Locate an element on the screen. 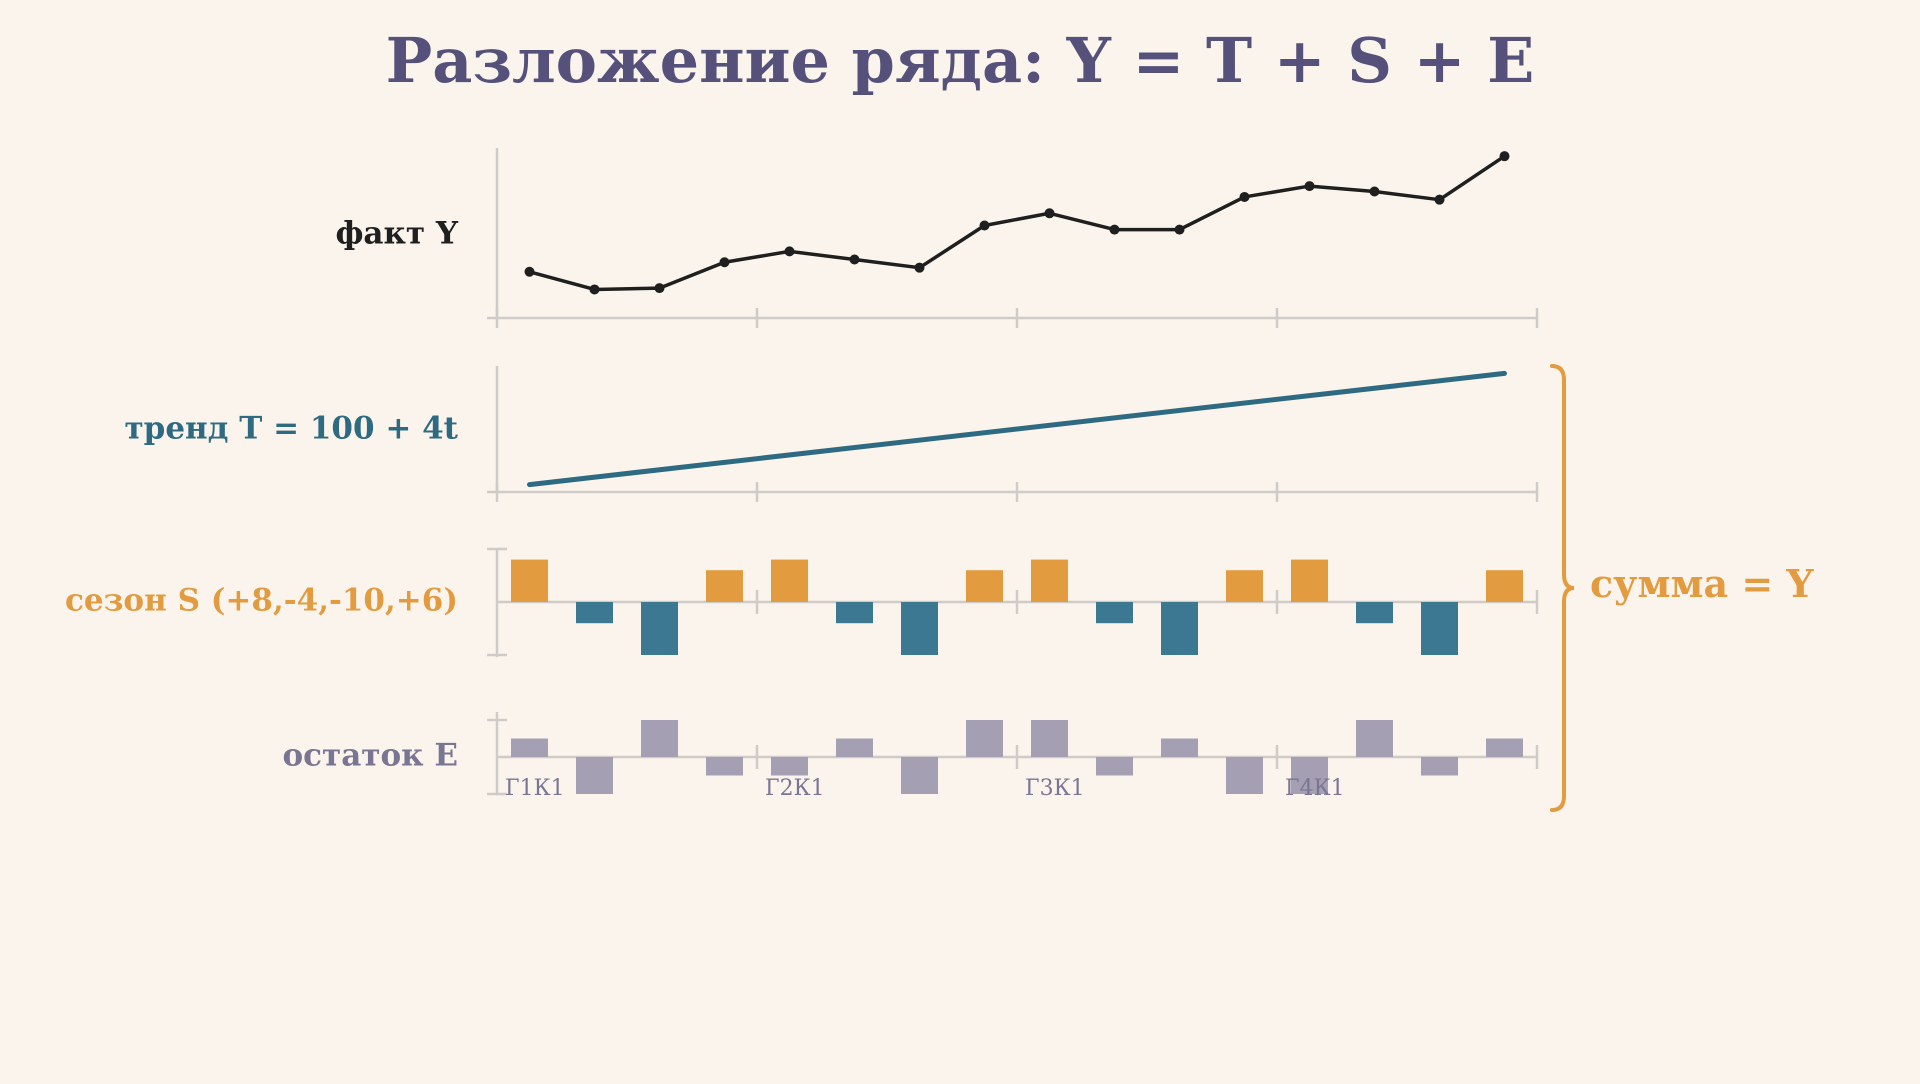 Image resolution: width=1920 pixels, height=1084 pixels. series-line-fact is located at coordinates (1017, 223).